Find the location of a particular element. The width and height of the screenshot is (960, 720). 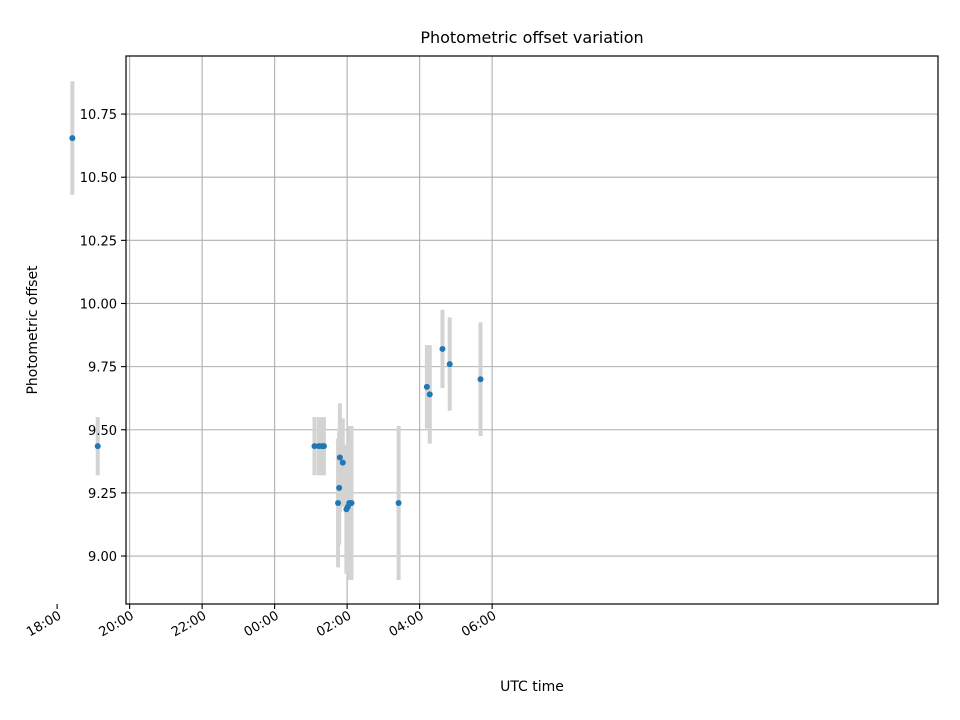

y-tick-label: 10.75 is located at coordinates (98, 115).